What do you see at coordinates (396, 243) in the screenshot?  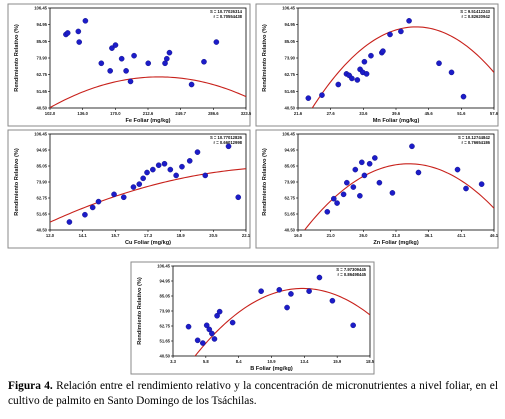 I see `x-axis-label: Zn Foliar (mg/kg)` at bounding box center [396, 243].